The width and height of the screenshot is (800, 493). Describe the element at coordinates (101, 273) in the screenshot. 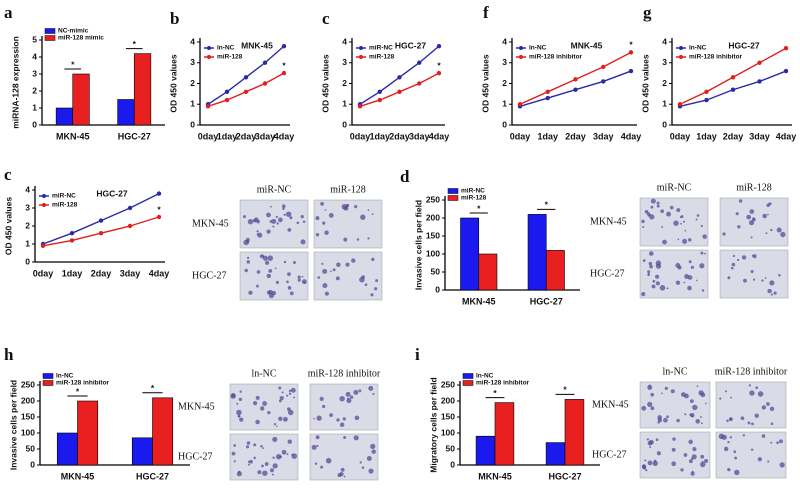

I see `x-tick-label: 2day` at that location.